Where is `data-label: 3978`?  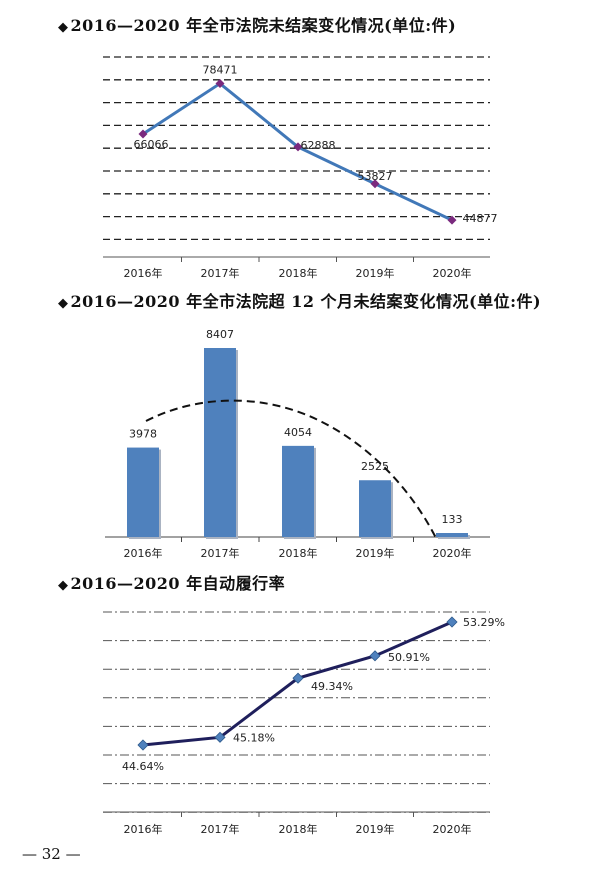
data-label: 3978 is located at coordinates (143, 434).